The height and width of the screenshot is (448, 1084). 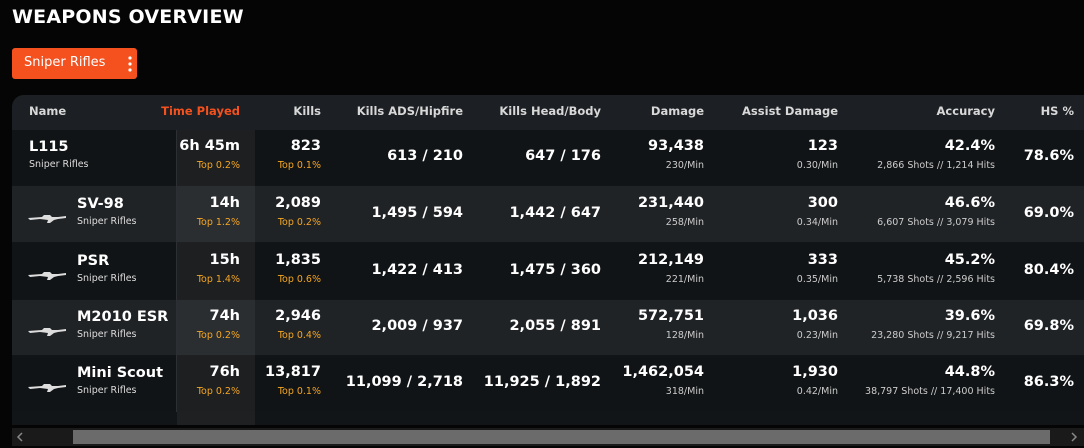 What do you see at coordinates (1048, 156) in the screenshot?
I see `cell-value: 78.6%` at bounding box center [1048, 156].